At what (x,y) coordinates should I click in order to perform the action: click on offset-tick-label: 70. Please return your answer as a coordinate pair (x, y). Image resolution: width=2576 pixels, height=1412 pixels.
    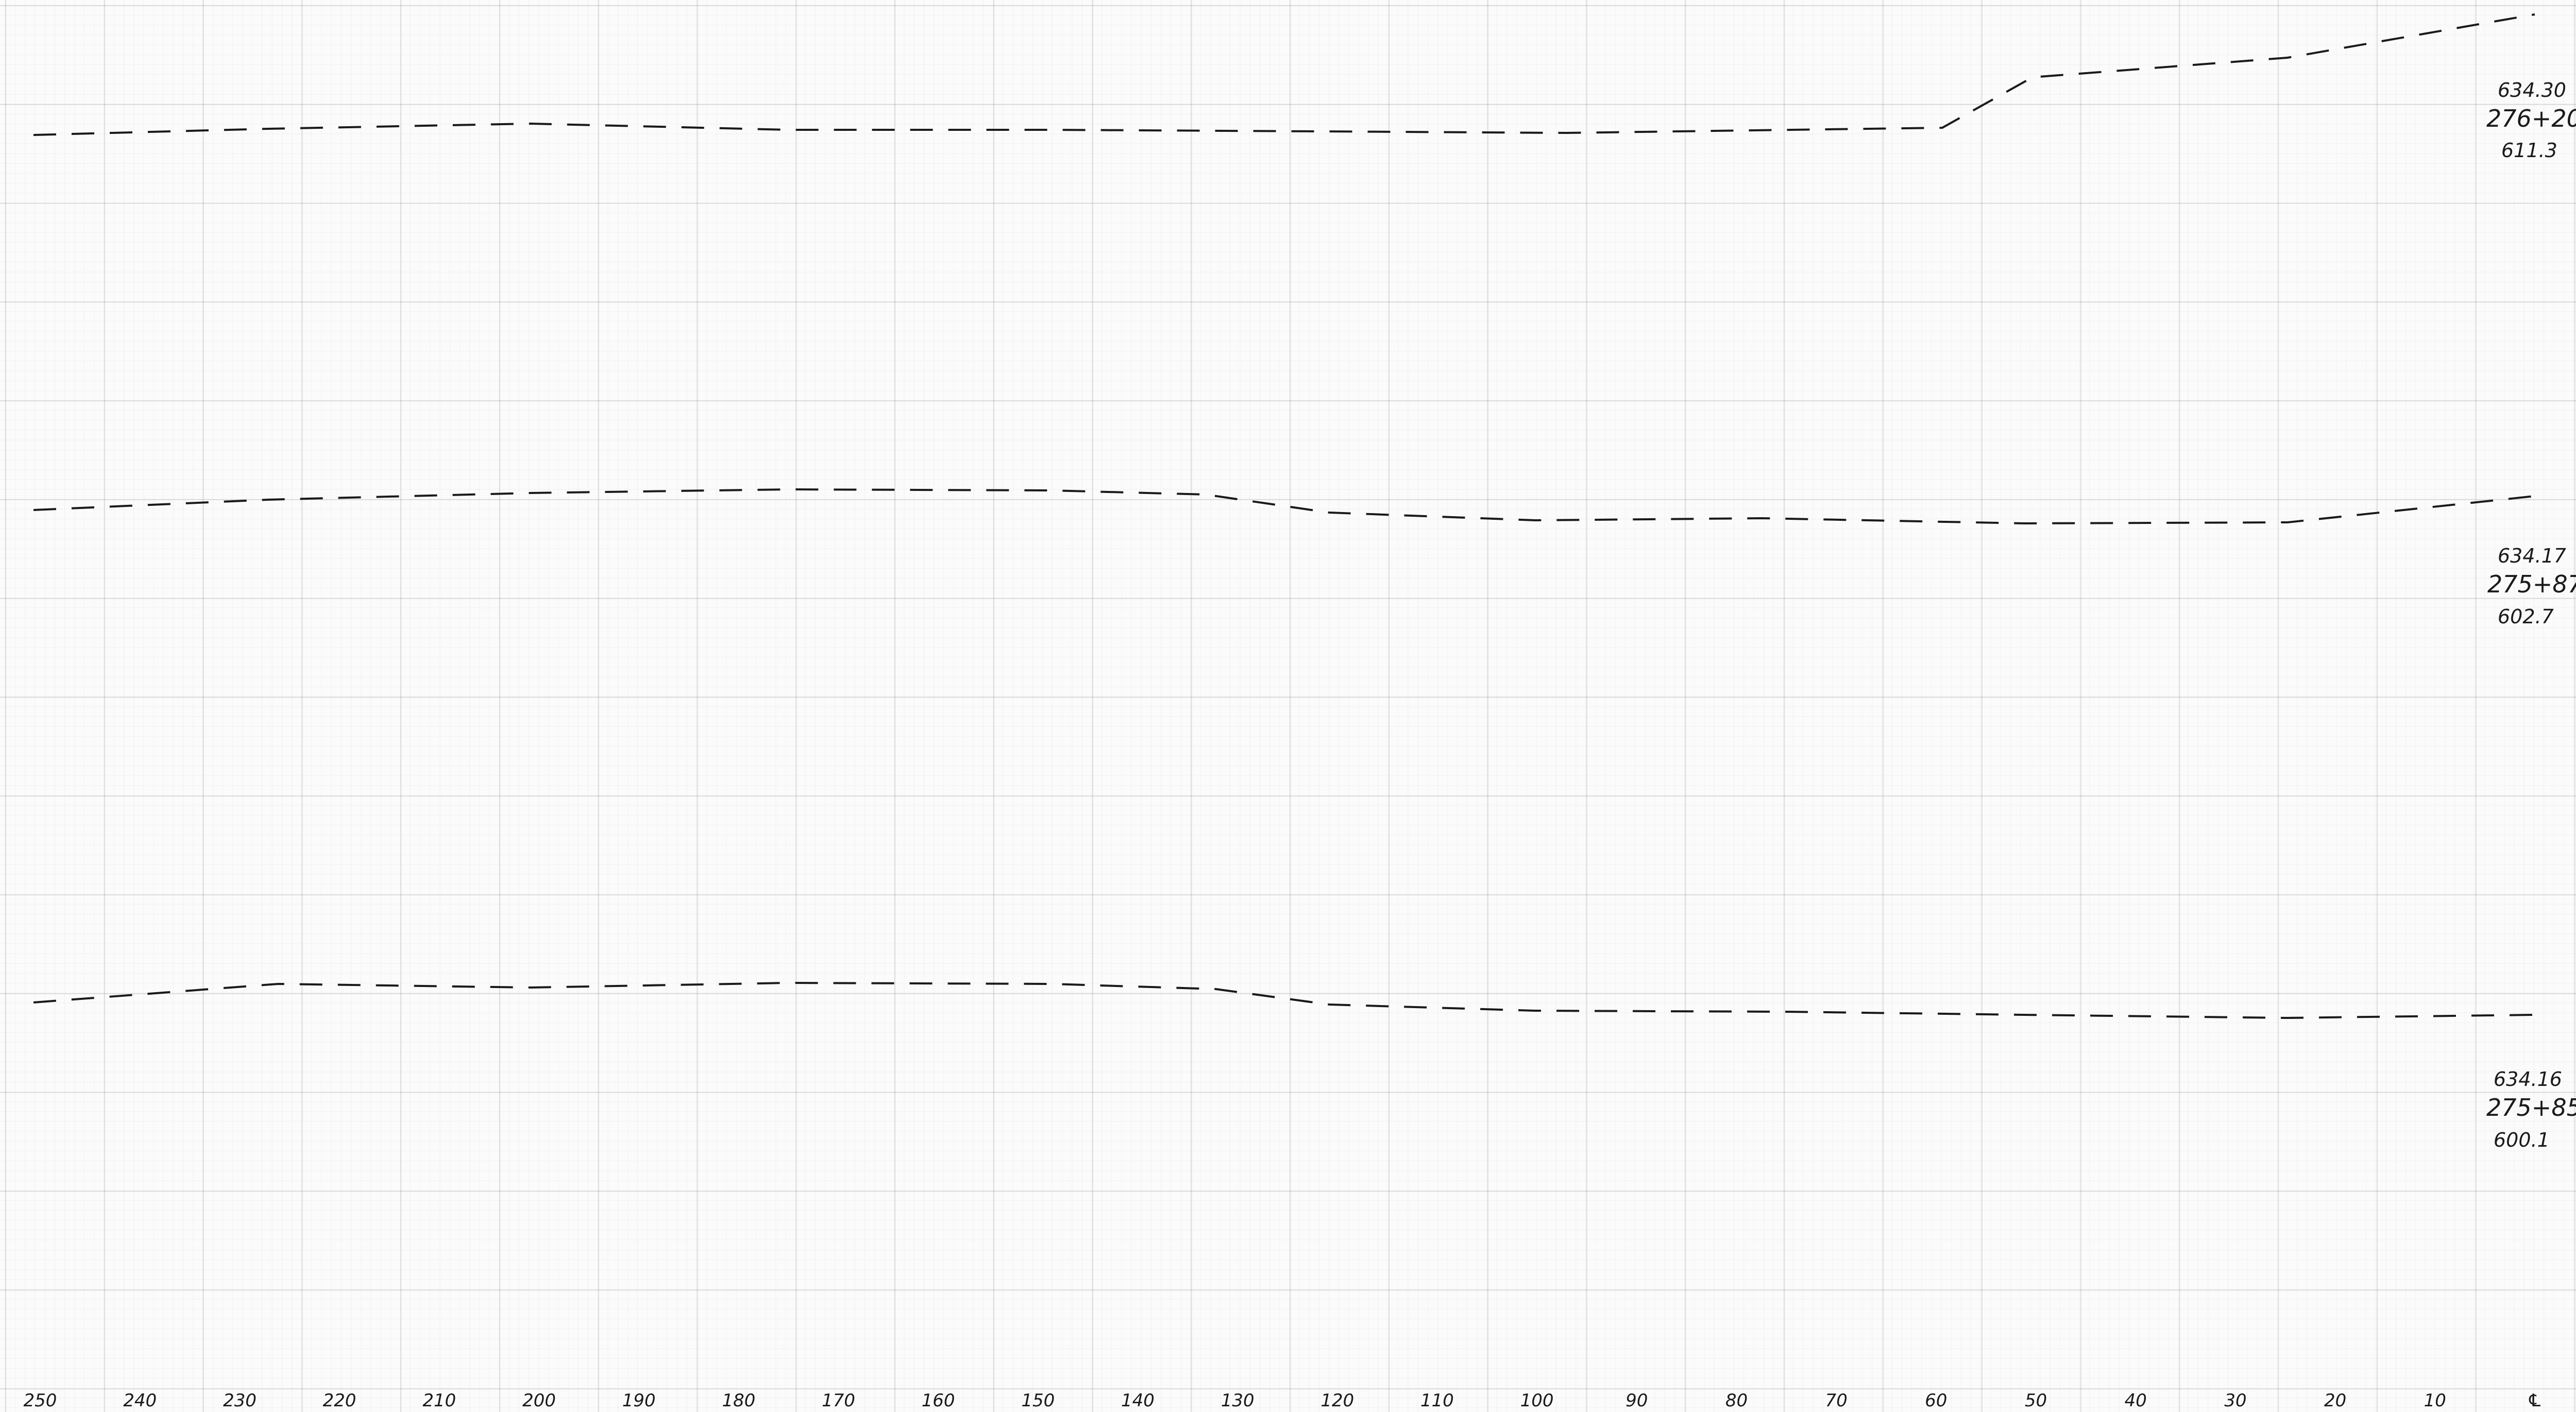
    Looking at the image, I should click on (1836, 1400).